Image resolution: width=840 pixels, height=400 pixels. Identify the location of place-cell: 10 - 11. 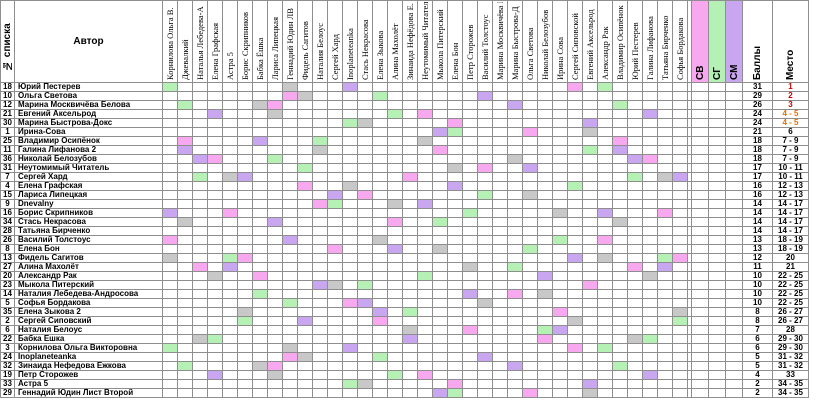
(790, 168).